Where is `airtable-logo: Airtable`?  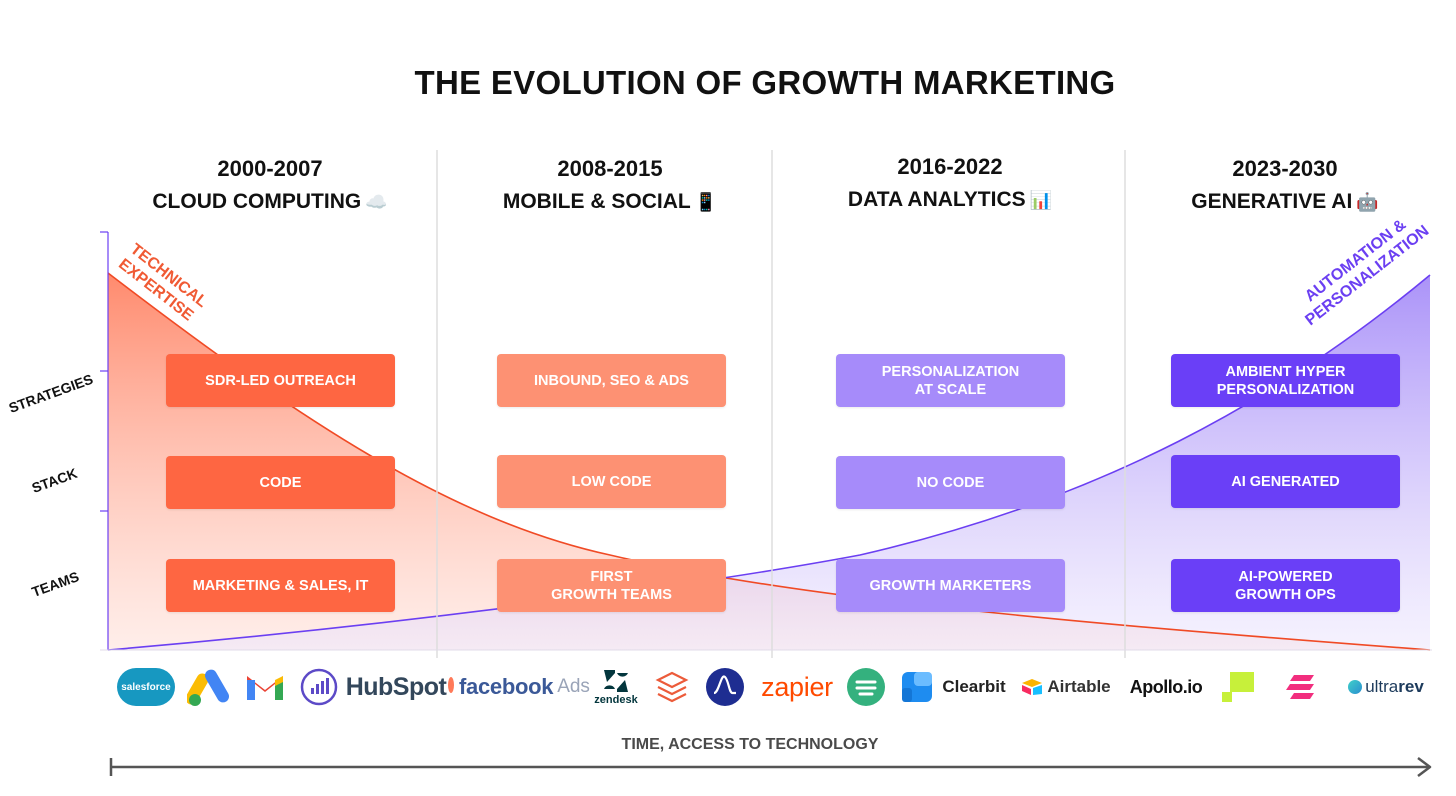
airtable-logo: Airtable is located at coordinates (1066, 687).